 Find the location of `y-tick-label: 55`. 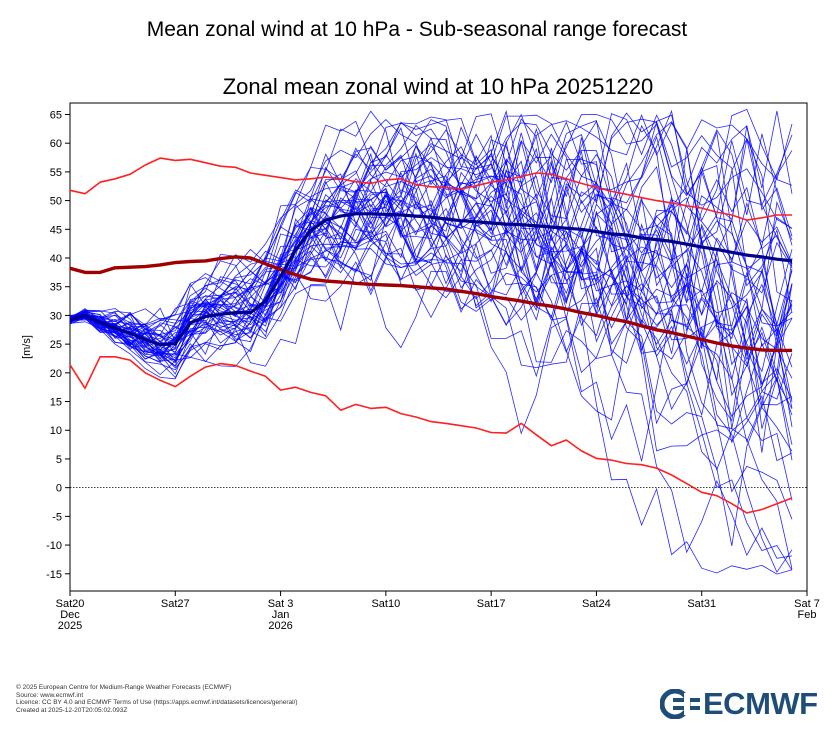

y-tick-label: 55 is located at coordinates (56, 173).